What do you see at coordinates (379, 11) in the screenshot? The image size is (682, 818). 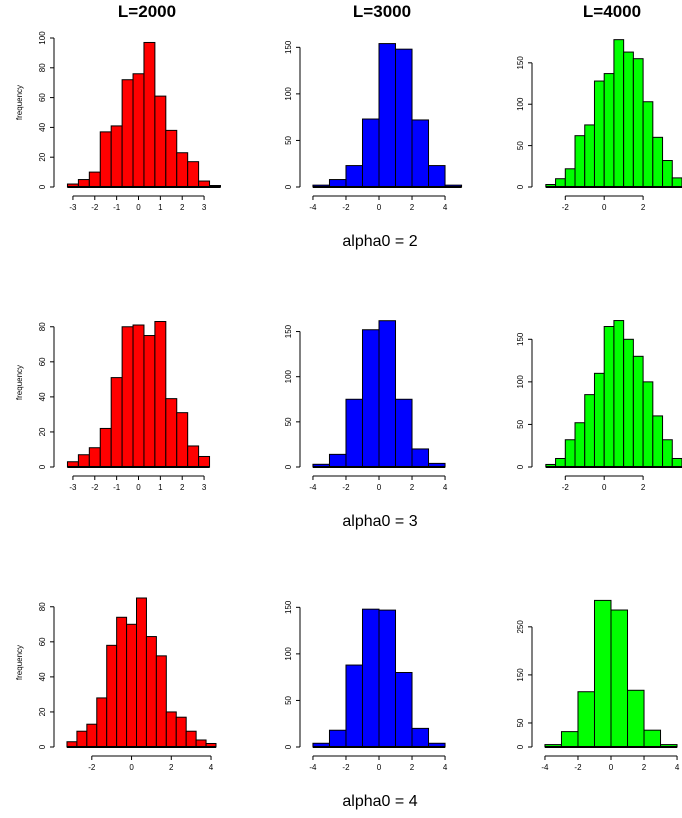 I see `column-titles: L=2000 L=3000 L=4000` at bounding box center [379, 11].